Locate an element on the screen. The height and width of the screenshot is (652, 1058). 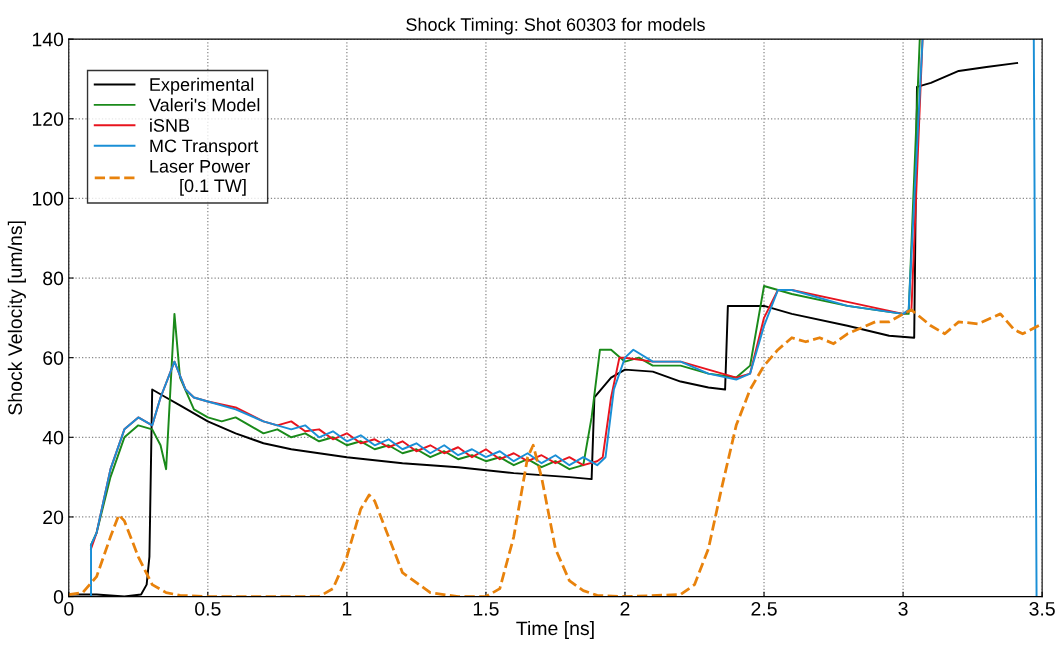
legend-label: Experimental is located at coordinates (202, 86).